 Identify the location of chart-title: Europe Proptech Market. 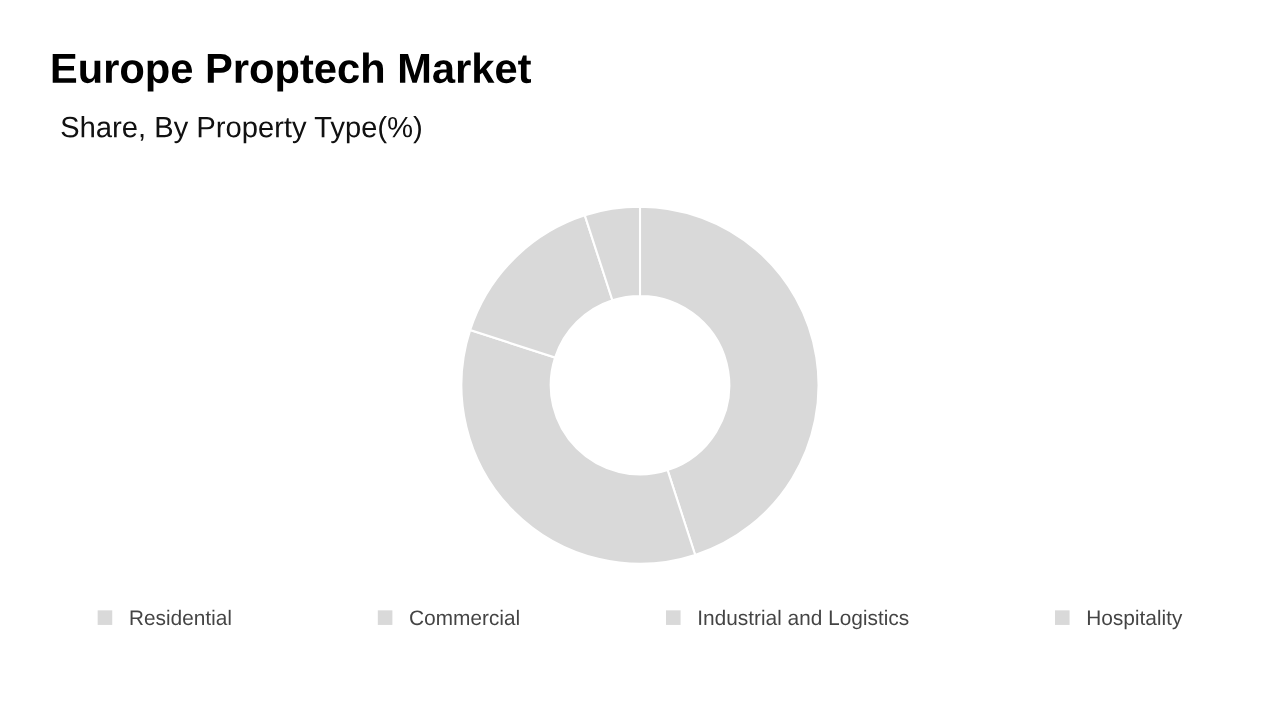
(291, 72).